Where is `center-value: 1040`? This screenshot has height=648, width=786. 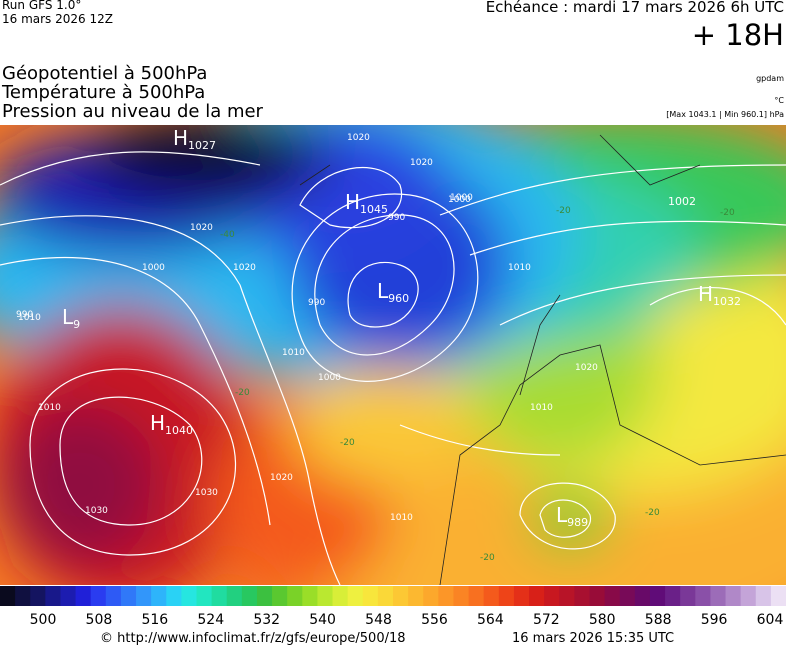 center-value: 1040 is located at coordinates (179, 430).